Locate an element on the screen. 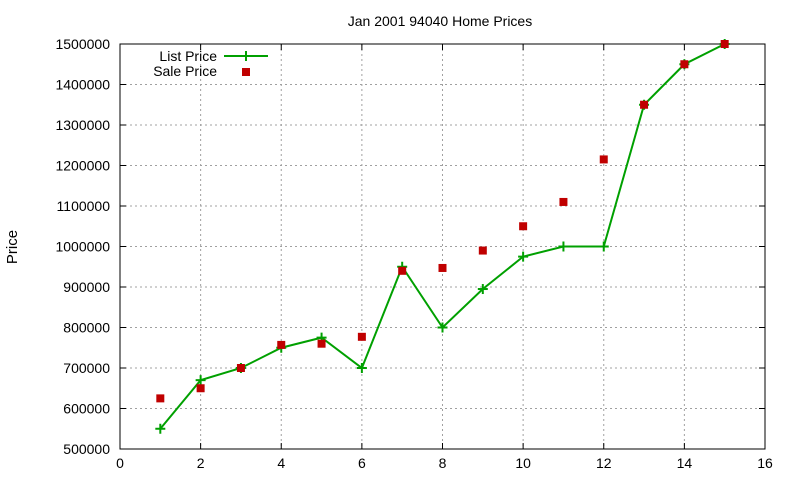 The image size is (800, 480). y-tick-label: 800000 is located at coordinates (86, 328).